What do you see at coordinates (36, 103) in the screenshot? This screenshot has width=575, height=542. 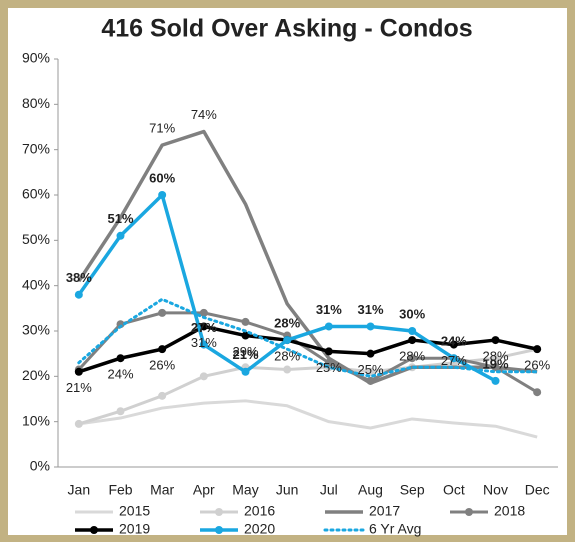 I see `y-tick-label: 80%` at bounding box center [36, 103].